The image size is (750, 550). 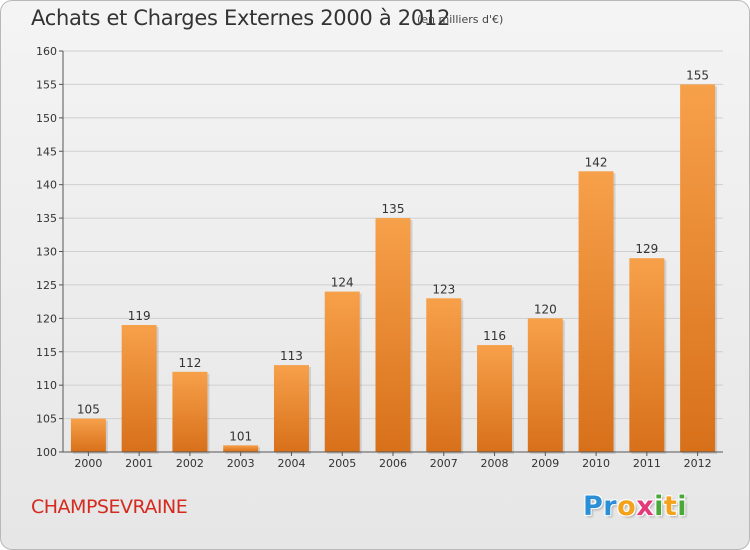 I want to click on bar-value-label: 101, so click(x=240, y=436).